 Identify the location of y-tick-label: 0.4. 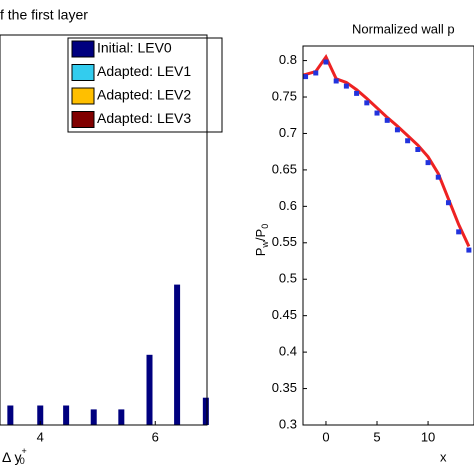
(288, 351).